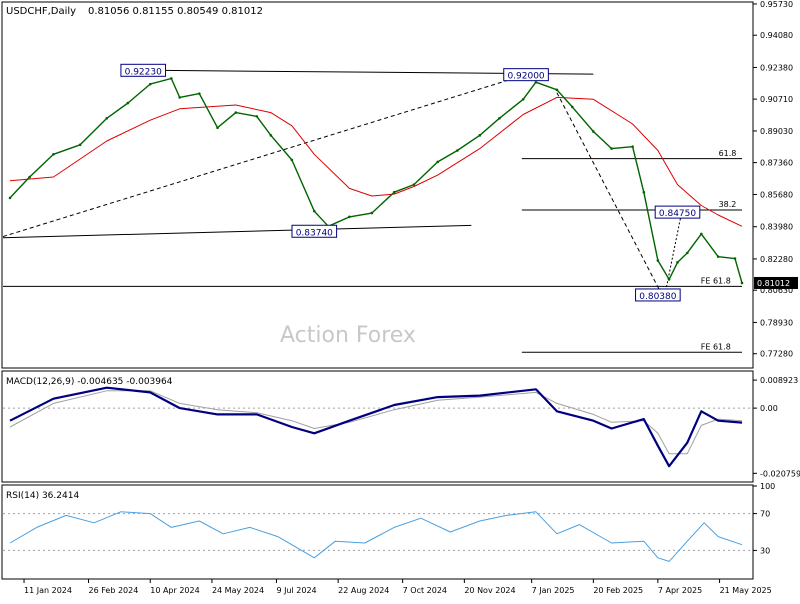 This screenshot has height=604, width=800. I want to click on rsi-y-tick-label: 100, so click(767, 486).